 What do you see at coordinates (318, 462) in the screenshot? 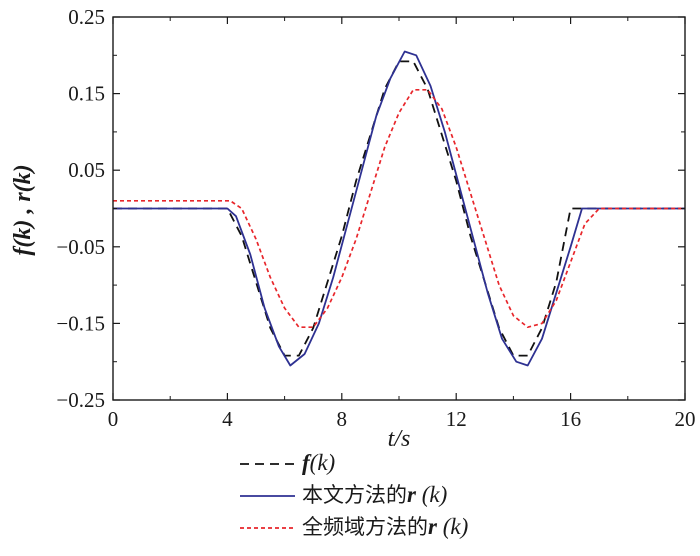
I see `legend-entry-1: f(k)` at bounding box center [318, 462].